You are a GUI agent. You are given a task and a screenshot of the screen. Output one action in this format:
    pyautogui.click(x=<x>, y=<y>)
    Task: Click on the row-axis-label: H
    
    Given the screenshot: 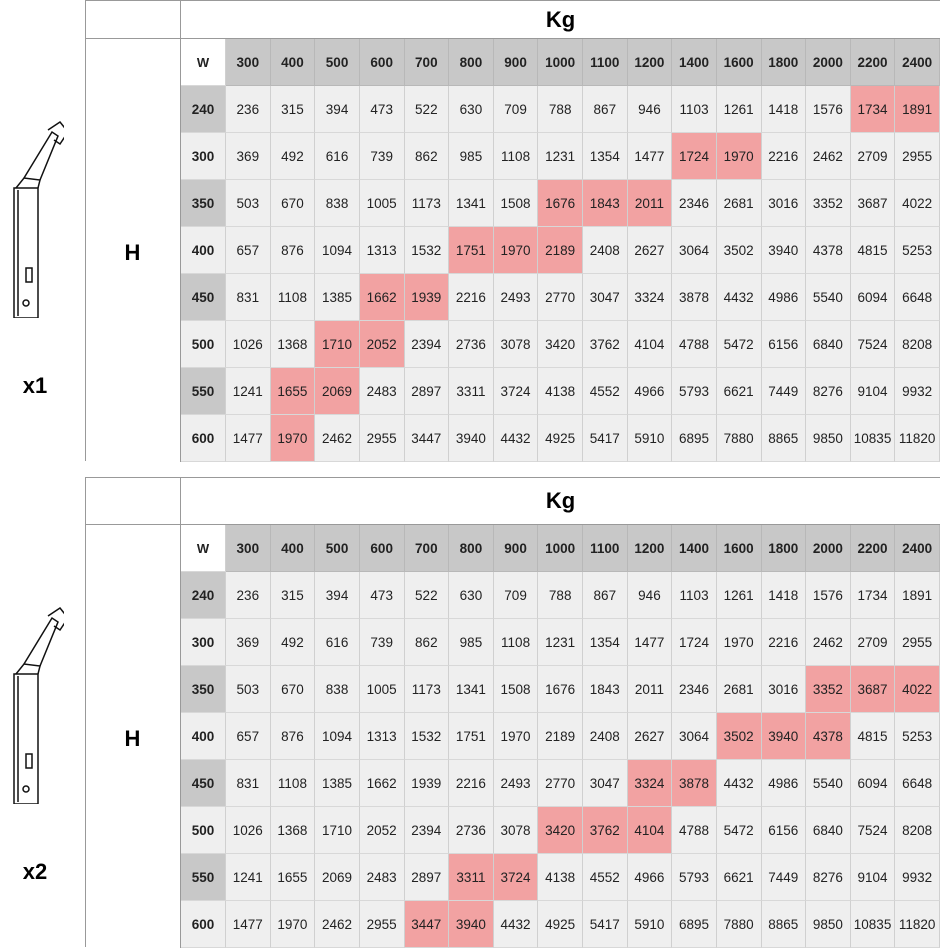 What is the action you would take?
    pyautogui.click(x=132, y=253)
    